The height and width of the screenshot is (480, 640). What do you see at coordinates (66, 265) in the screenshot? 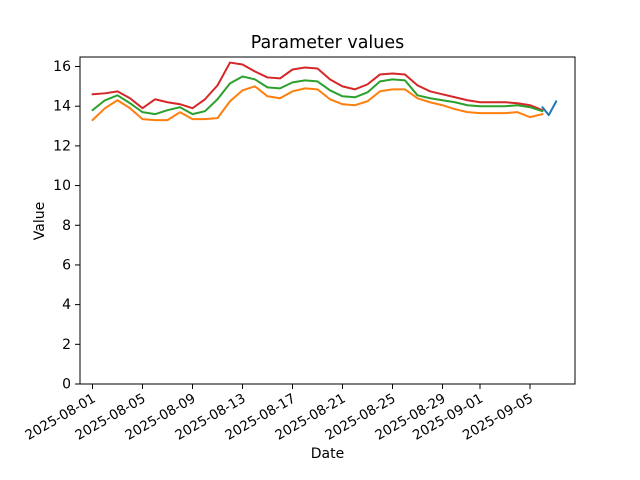
I see `y-tick-label: 6` at bounding box center [66, 265].